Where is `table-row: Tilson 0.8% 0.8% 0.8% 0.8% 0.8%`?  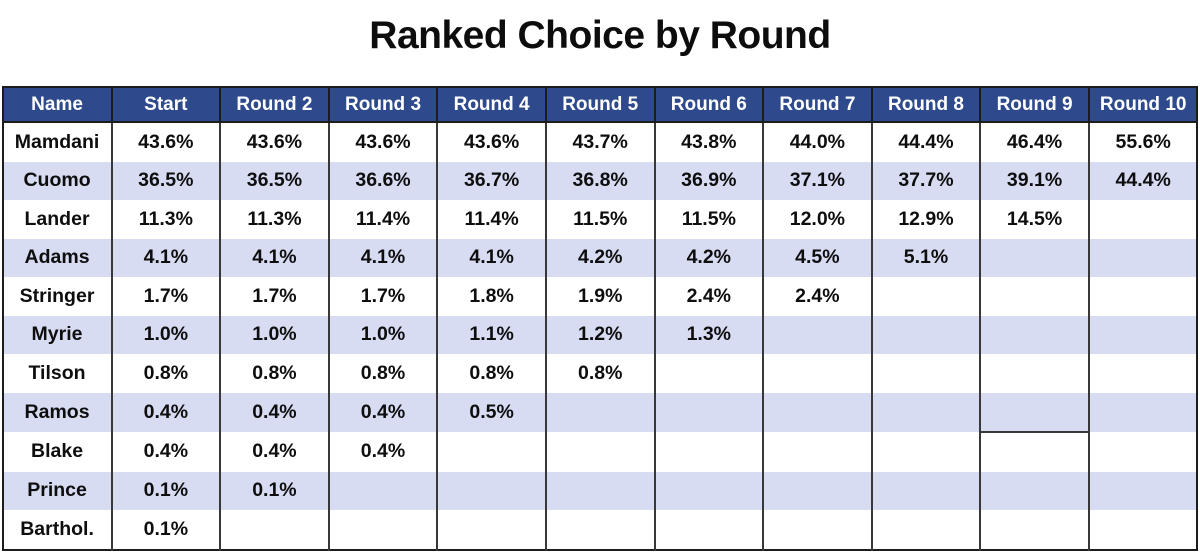 table-row: Tilson 0.8% 0.8% 0.8% 0.8% 0.8% is located at coordinates (600, 373).